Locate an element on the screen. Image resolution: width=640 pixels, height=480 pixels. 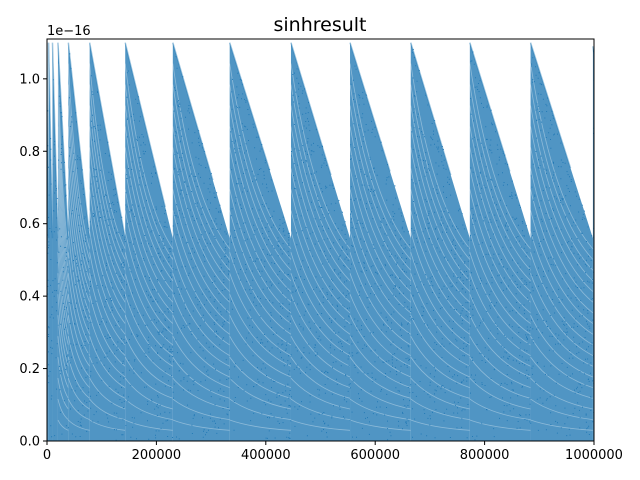
x-tick-label: 800000 is located at coordinates (485, 455).